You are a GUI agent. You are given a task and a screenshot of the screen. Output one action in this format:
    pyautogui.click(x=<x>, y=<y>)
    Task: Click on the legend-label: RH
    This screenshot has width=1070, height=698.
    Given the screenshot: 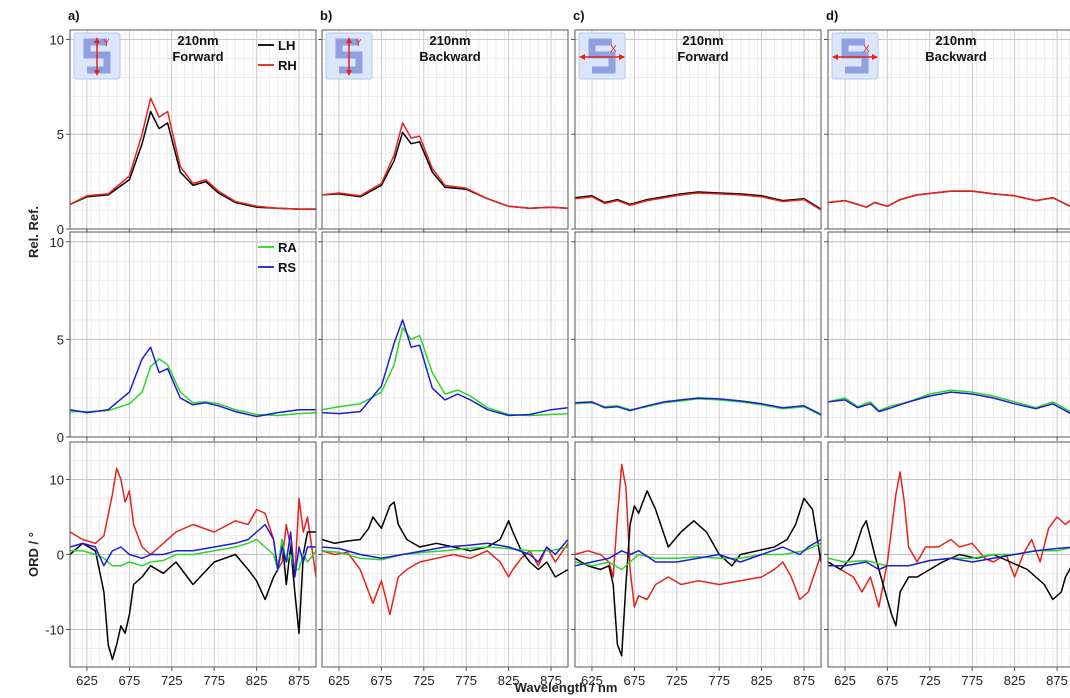 What is the action you would take?
    pyautogui.click(x=287, y=65)
    